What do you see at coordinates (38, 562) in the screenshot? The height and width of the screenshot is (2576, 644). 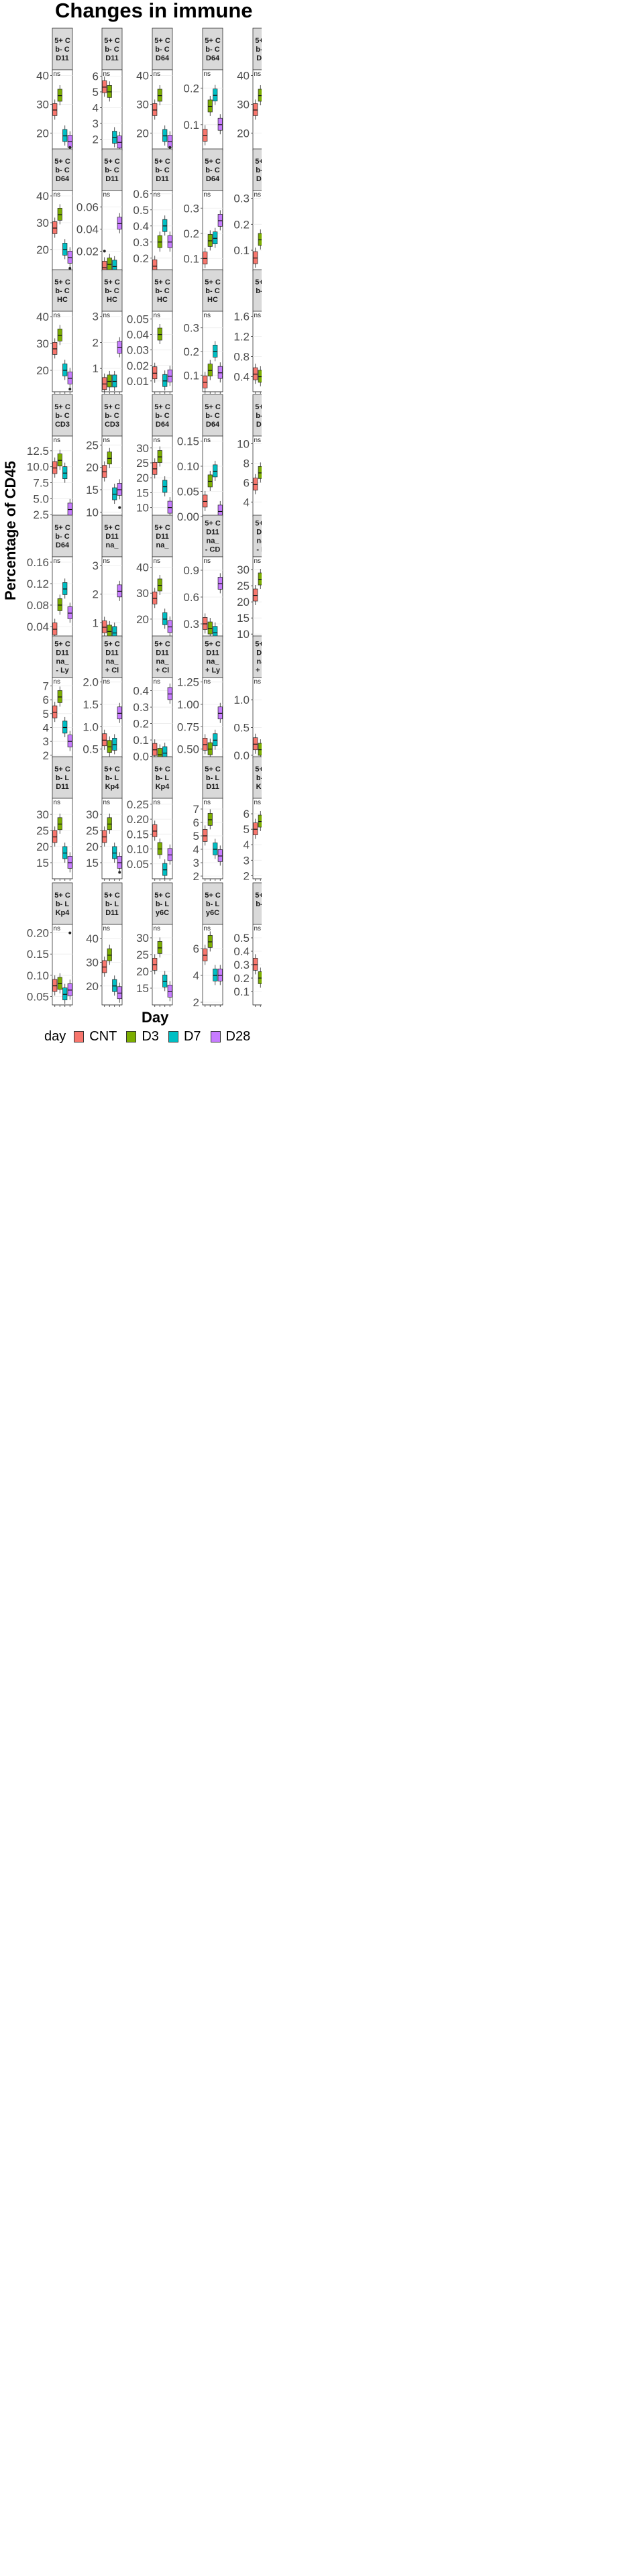 I see `y-tick-label: 0.16` at bounding box center [38, 562].